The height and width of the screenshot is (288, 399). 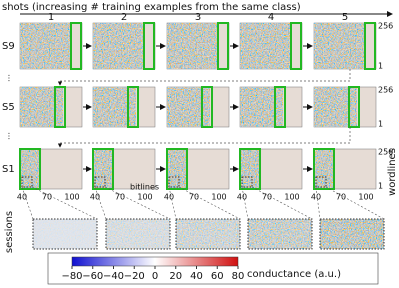 I want to click on session-label: S1, so click(x=8, y=169).